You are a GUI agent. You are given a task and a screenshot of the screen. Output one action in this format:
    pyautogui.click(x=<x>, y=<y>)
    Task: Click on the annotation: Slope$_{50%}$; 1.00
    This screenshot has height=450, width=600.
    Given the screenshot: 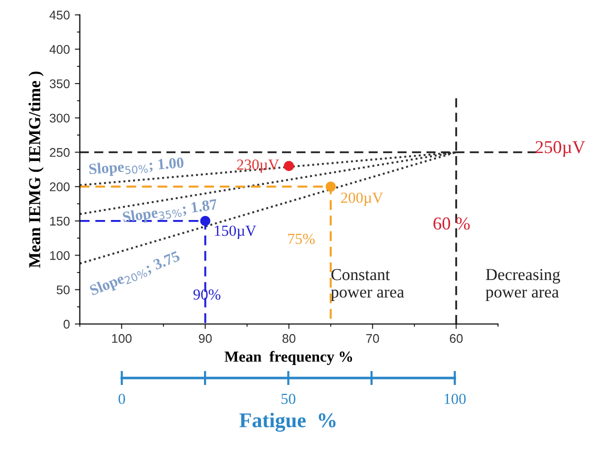 What is the action you would take?
    pyautogui.click(x=136, y=167)
    